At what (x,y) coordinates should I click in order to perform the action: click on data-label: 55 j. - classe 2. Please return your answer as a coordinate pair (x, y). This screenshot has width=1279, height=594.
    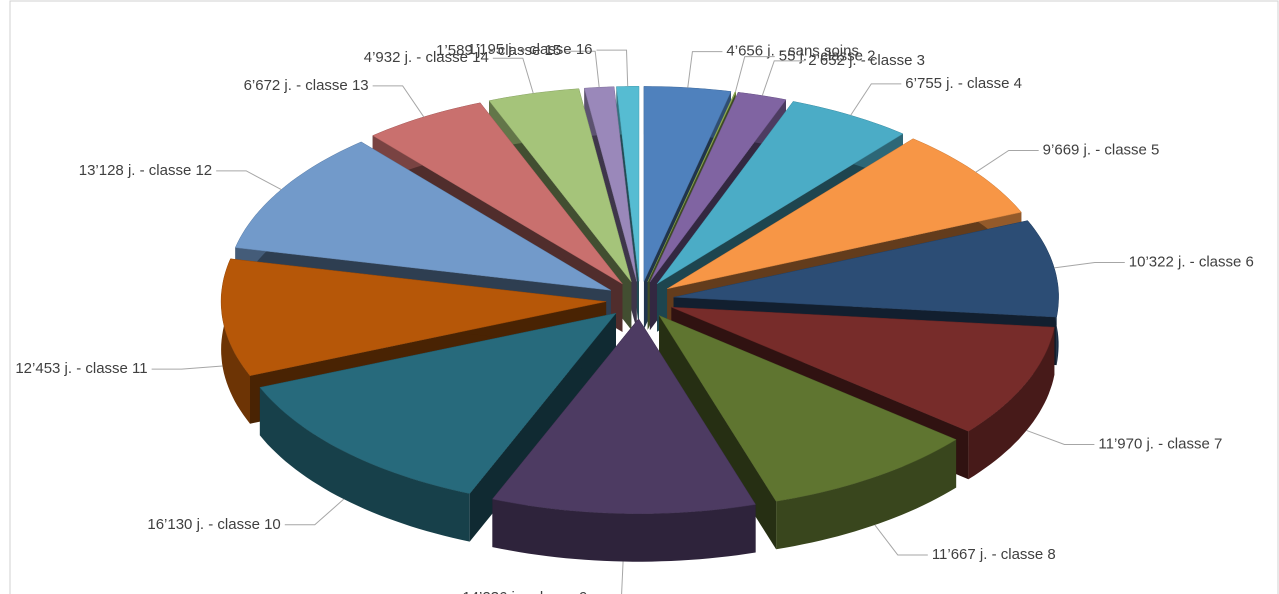
    Looking at the image, I should click on (827, 56).